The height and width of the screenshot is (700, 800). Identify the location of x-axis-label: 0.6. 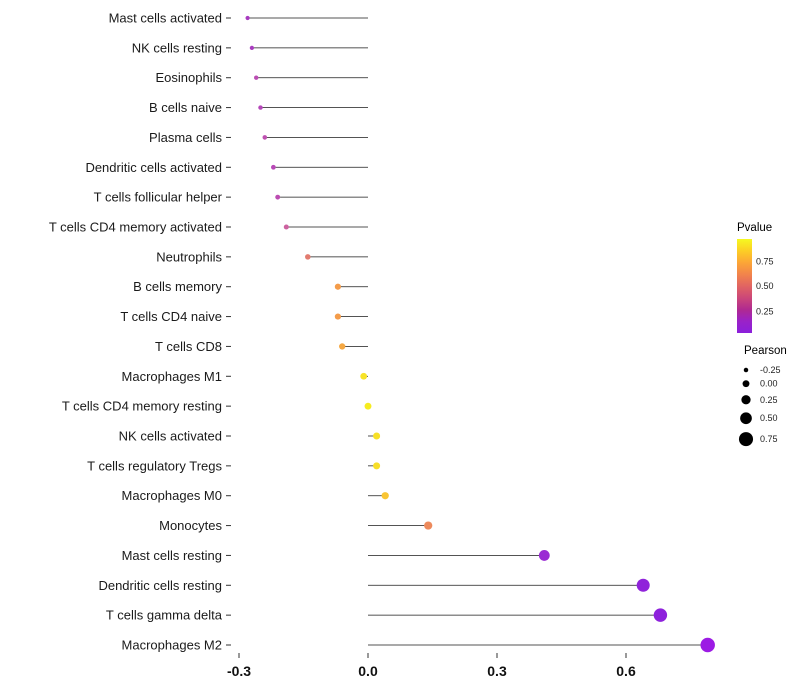
(626, 671).